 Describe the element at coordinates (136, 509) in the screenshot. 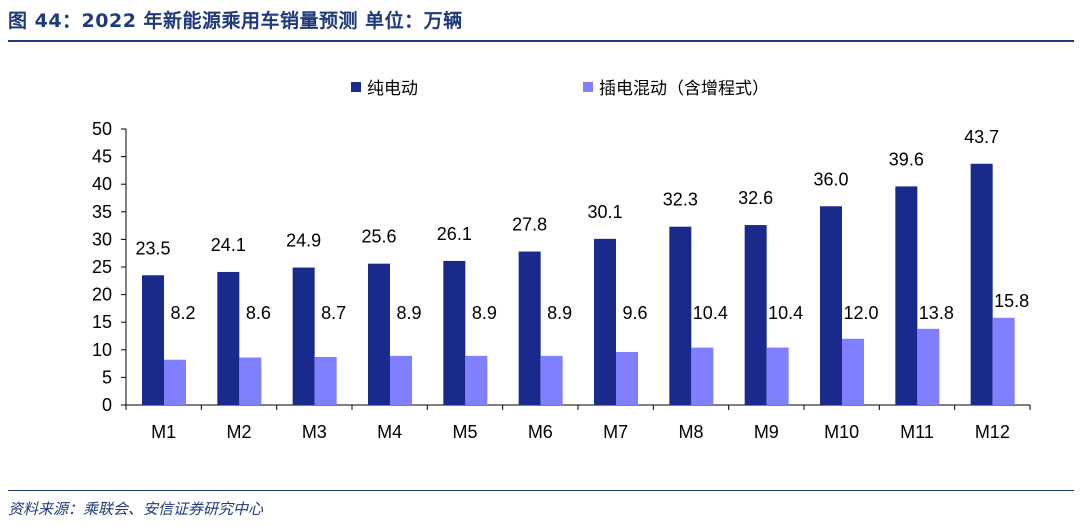

I see `source-note: 资料来源：乘联会、安信证券研究中心` at that location.